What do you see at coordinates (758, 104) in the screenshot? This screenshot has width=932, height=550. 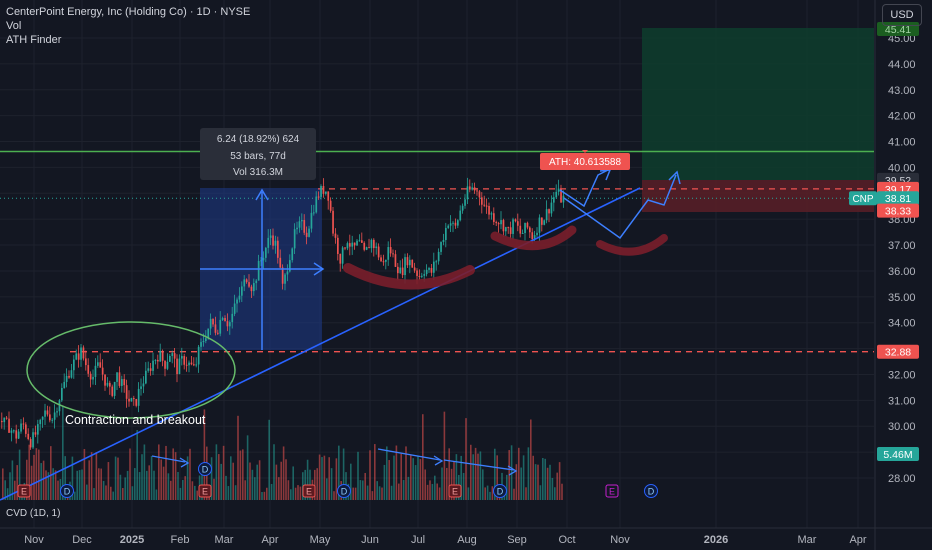 I see `long-position-target-zone` at bounding box center [758, 104].